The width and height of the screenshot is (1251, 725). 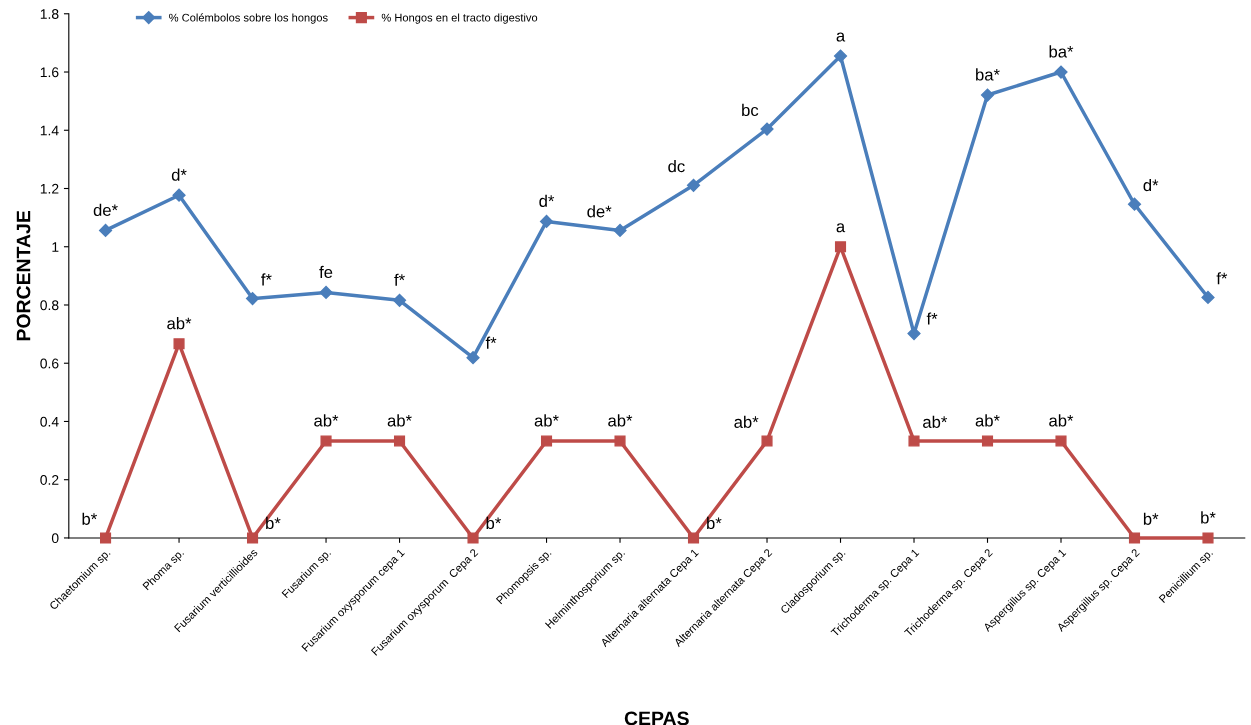 I want to click on annotation: bc, so click(x=750, y=110).